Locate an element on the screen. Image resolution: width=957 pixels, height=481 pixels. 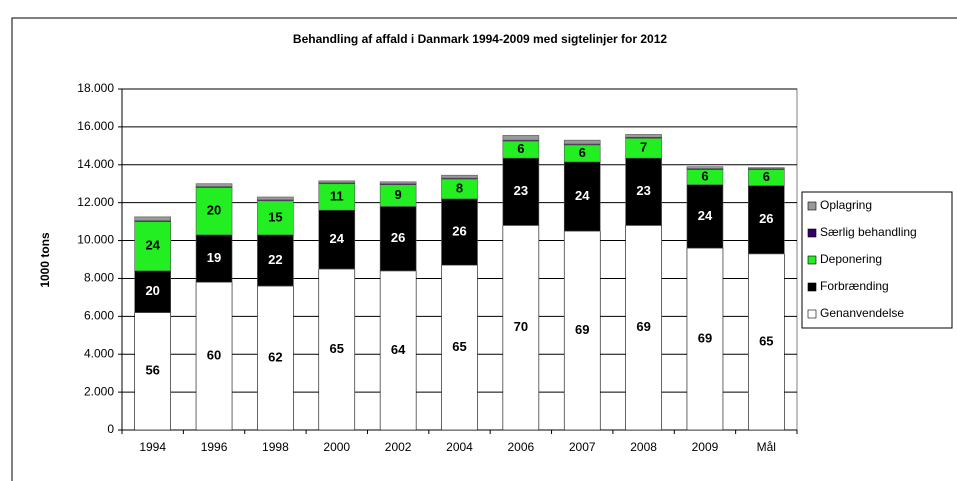
y-tick-label: 6.000 is located at coordinates (99, 316).